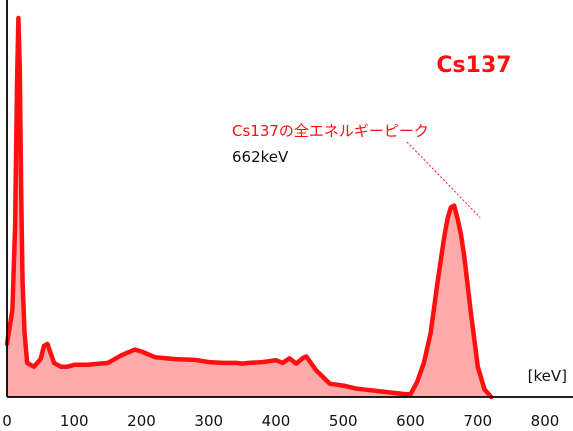 Image resolution: width=573 pixels, height=431 pixels. Describe the element at coordinates (477, 421) in the screenshot. I see `x-tick-label: 700` at that location.